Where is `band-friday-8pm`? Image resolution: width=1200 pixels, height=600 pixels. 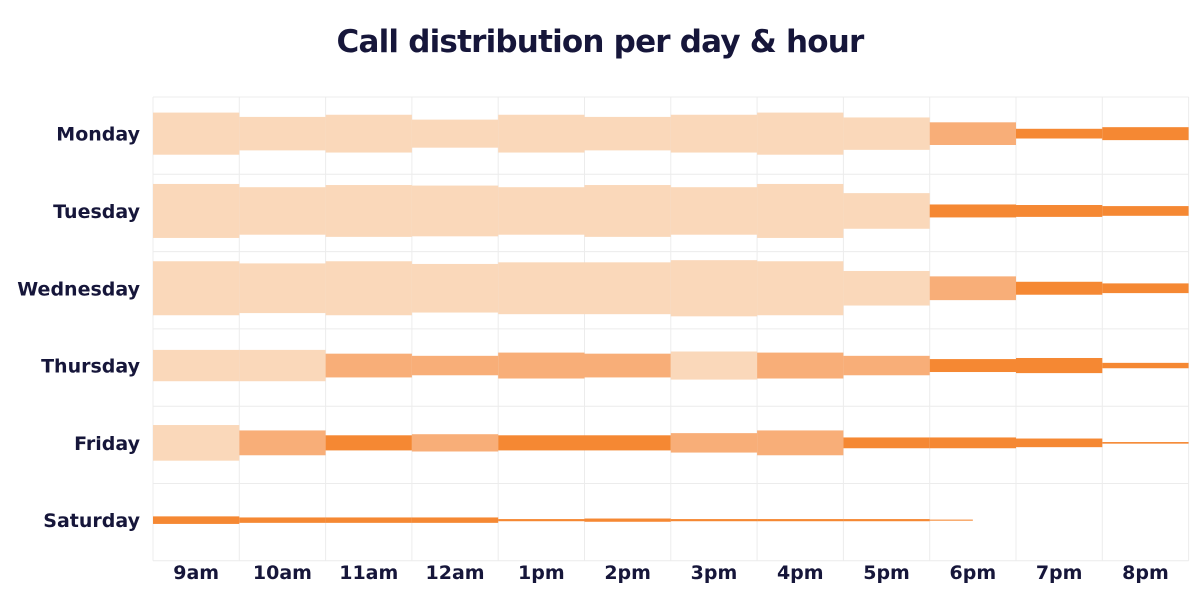 band-friday-8pm is located at coordinates (1145, 443).